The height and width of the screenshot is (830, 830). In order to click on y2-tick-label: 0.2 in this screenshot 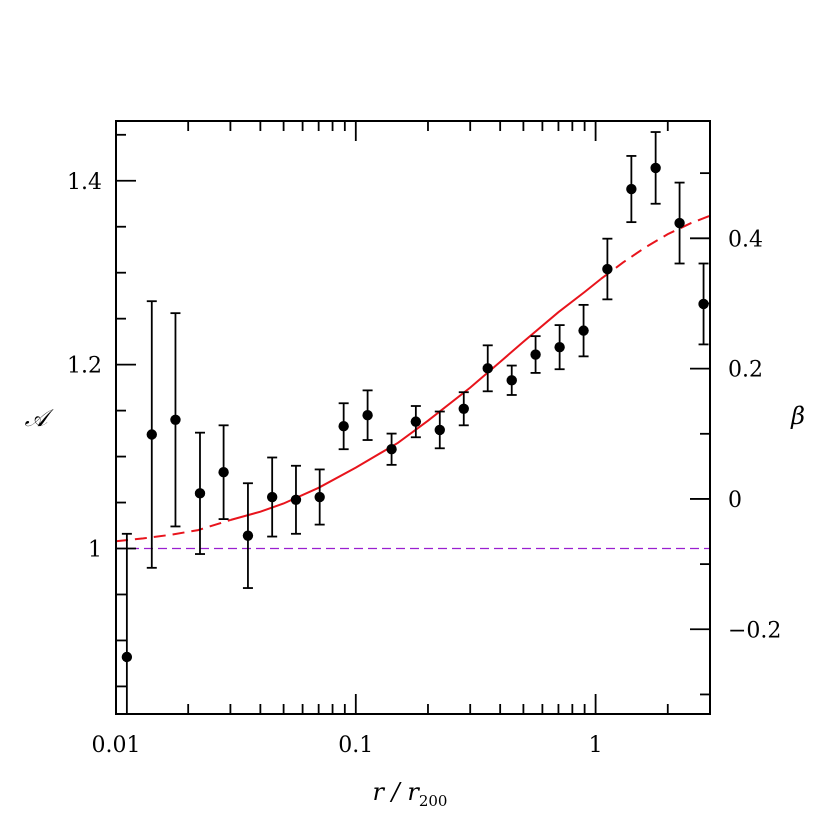, I will do `click(745, 370)`.